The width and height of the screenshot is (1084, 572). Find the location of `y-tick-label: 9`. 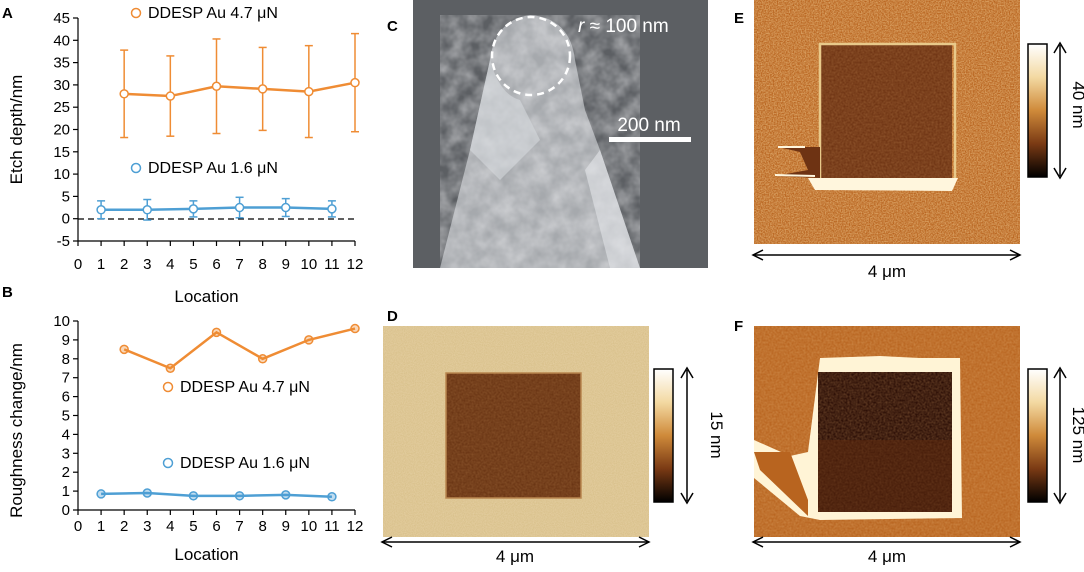

y-tick-label: 9 is located at coordinates (66, 340).